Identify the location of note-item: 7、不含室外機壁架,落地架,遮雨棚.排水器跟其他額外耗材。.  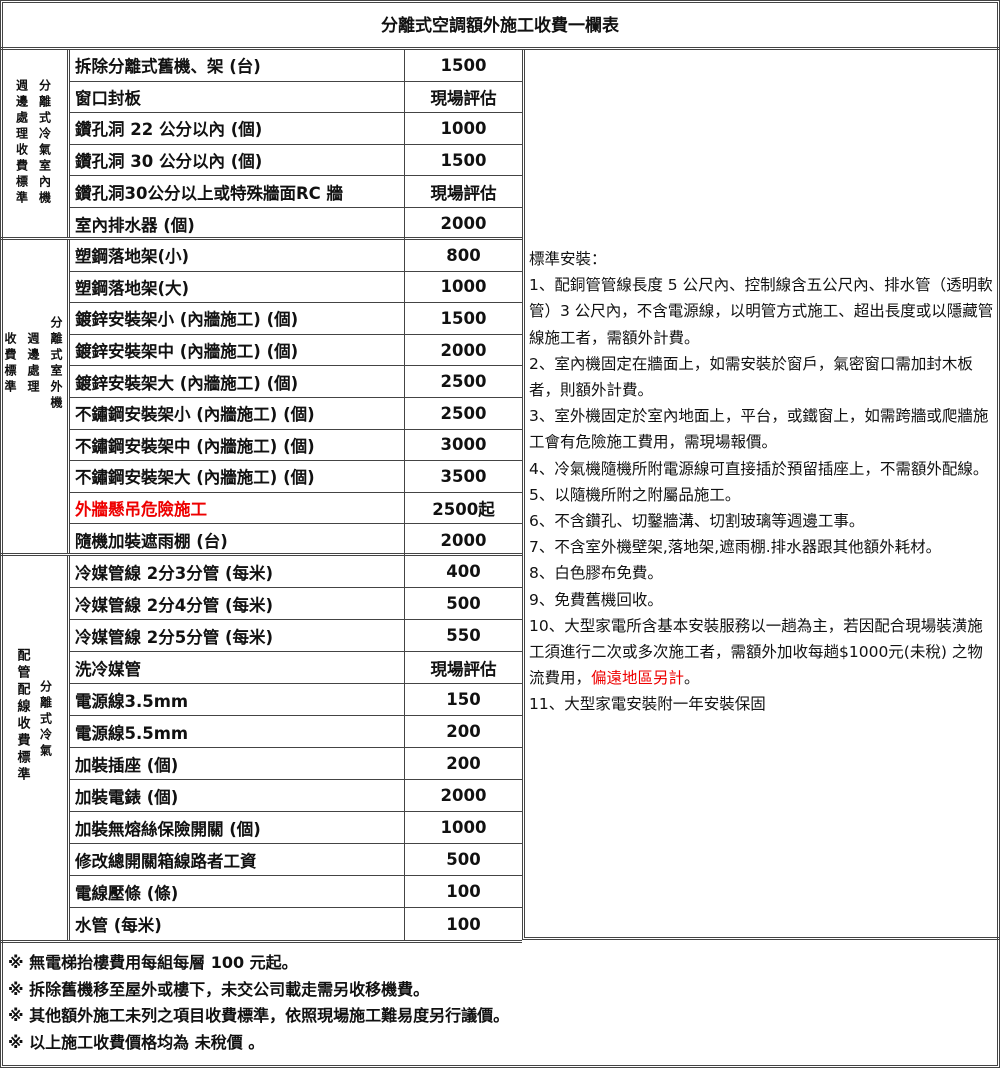
(735, 547).